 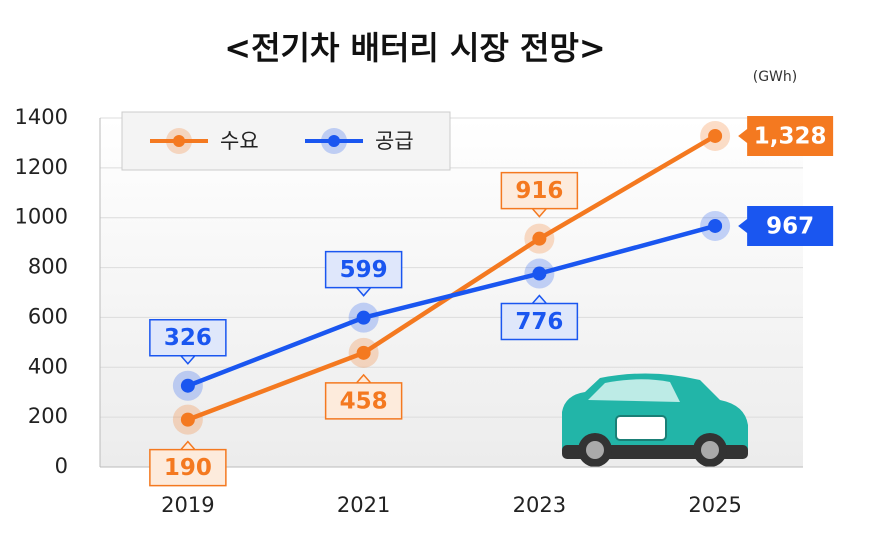 What do you see at coordinates (188, 468) in the screenshot?
I see `data-label: 190` at bounding box center [188, 468].